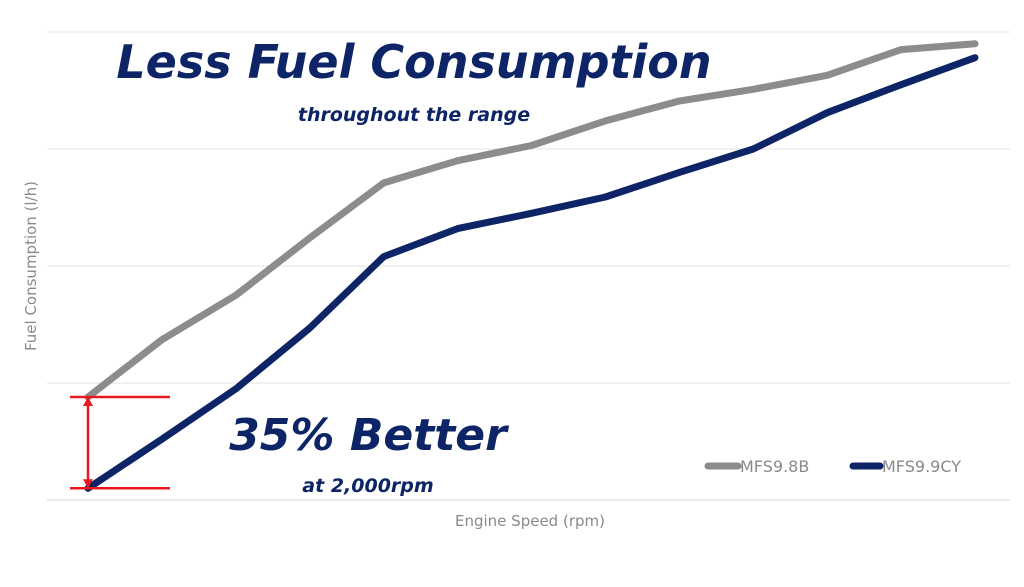 The height and width of the screenshot is (587, 1024). What do you see at coordinates (413, 62) in the screenshot?
I see `chart-title: Less Fuel Consumption` at bounding box center [413, 62].